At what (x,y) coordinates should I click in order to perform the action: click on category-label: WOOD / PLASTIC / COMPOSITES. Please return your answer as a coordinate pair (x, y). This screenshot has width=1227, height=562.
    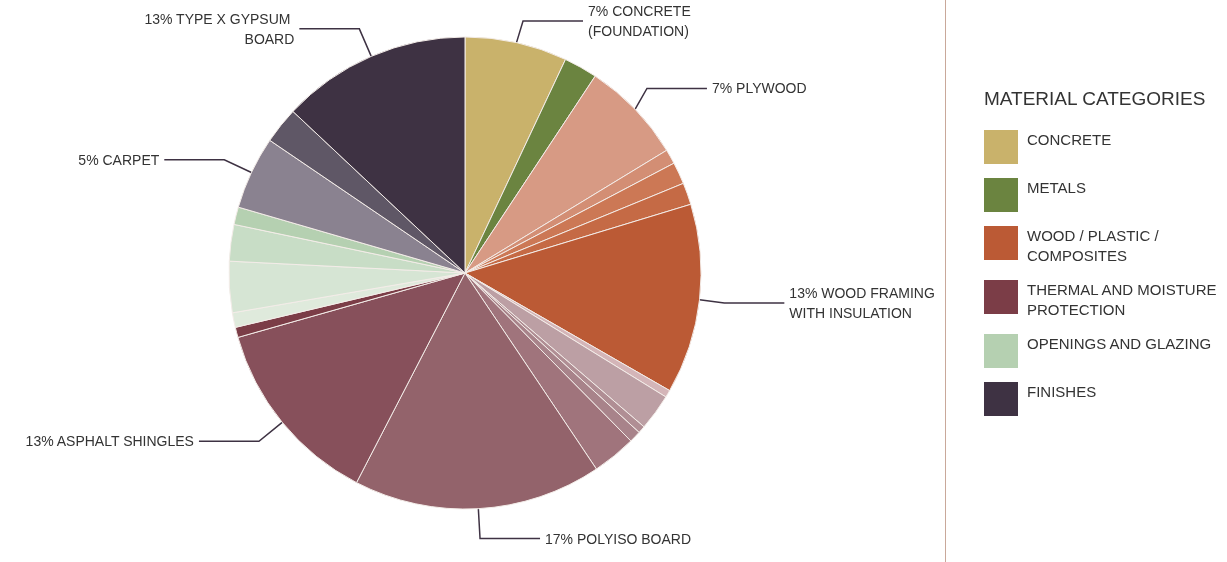
    Looking at the image, I should click on (1093, 246).